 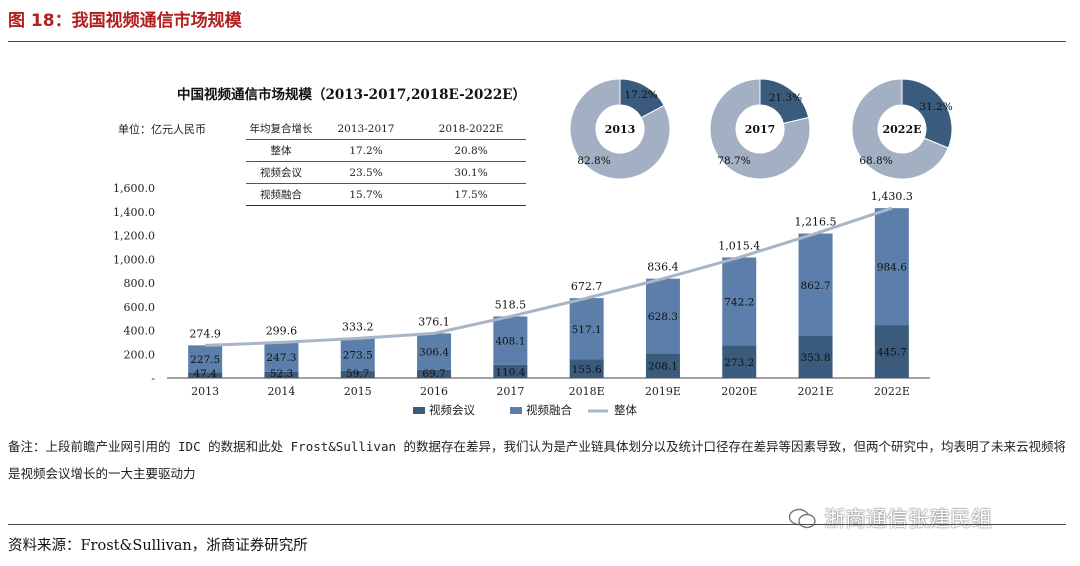 What do you see at coordinates (892, 196) in the screenshot?
I see `total-value-label: 1,430.3` at bounding box center [892, 196].